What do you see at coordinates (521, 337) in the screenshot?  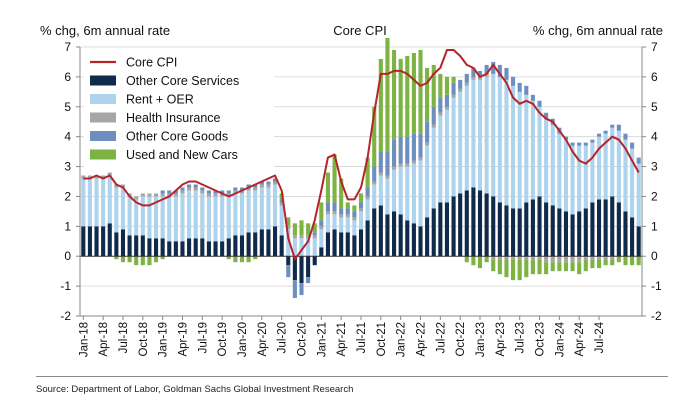 I see `x-tick-label: Jul-23` at bounding box center [521, 337].